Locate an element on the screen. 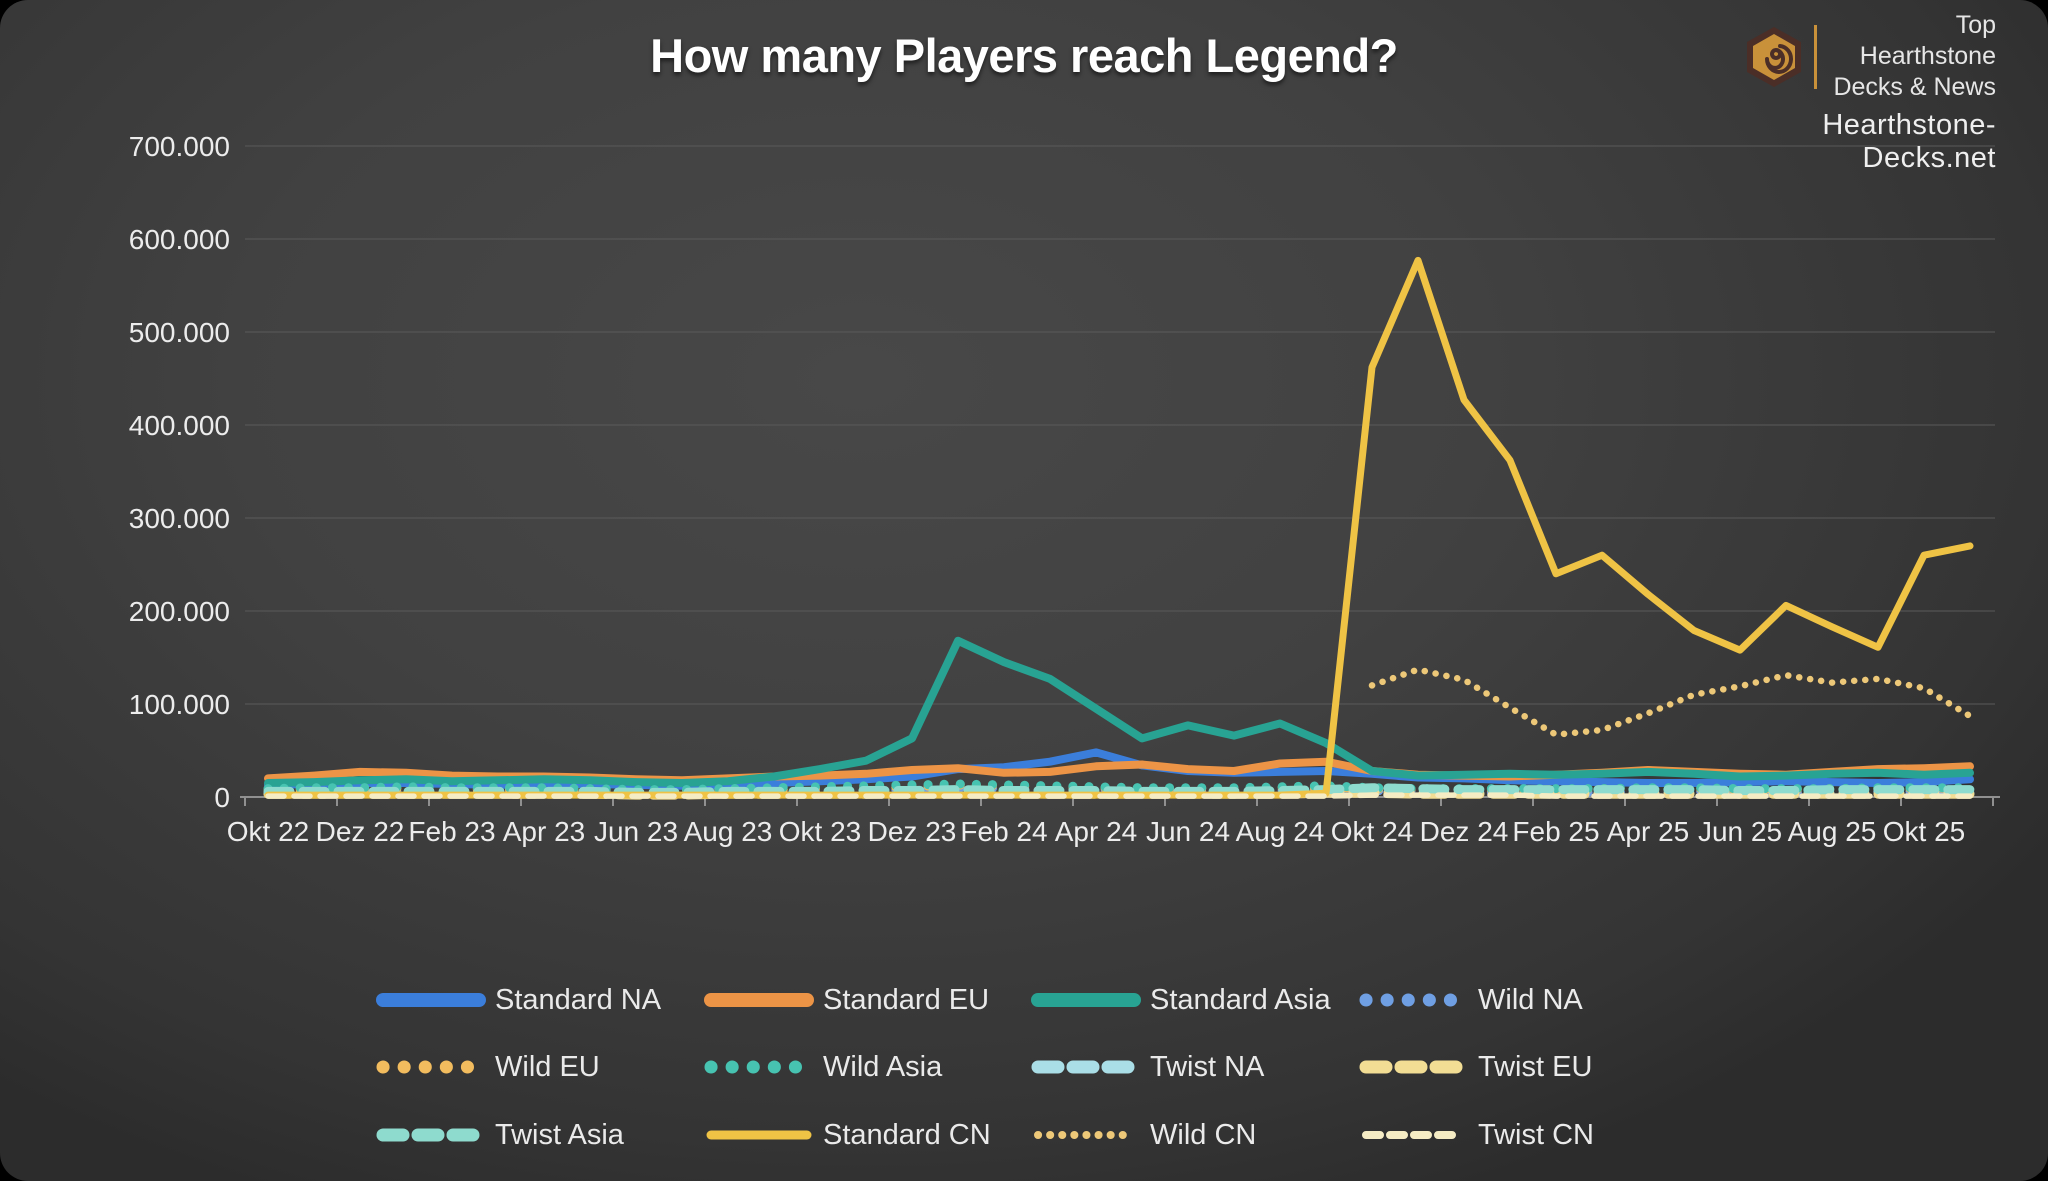 The height and width of the screenshot is (1181, 2048). x-axis-label-Apr-23: Apr 23 is located at coordinates (544, 831).